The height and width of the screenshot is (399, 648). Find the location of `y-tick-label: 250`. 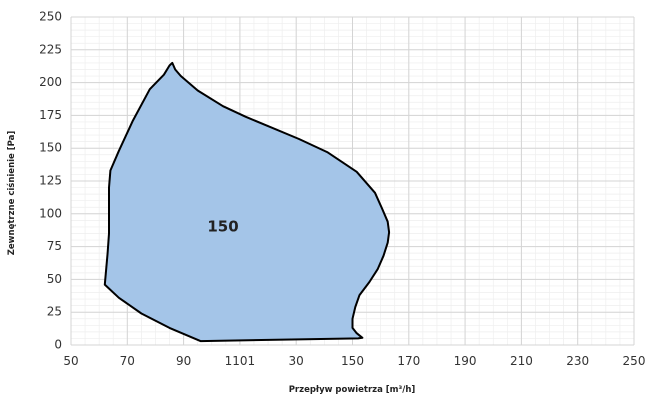

y-tick-label: 250 is located at coordinates (50, 17).